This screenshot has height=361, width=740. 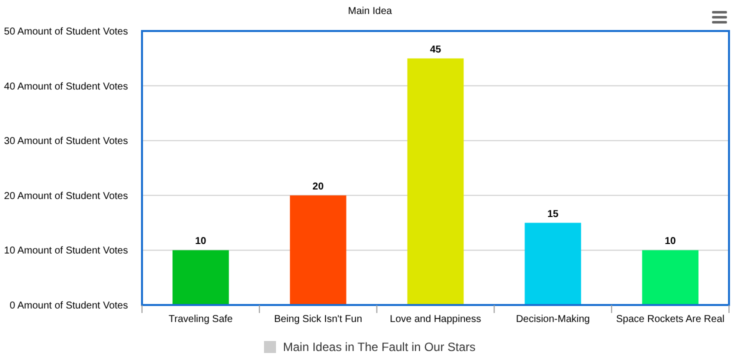 What do you see at coordinates (66, 142) in the screenshot?
I see `y-tick-label: 30 Amount of Student Votes` at bounding box center [66, 142].